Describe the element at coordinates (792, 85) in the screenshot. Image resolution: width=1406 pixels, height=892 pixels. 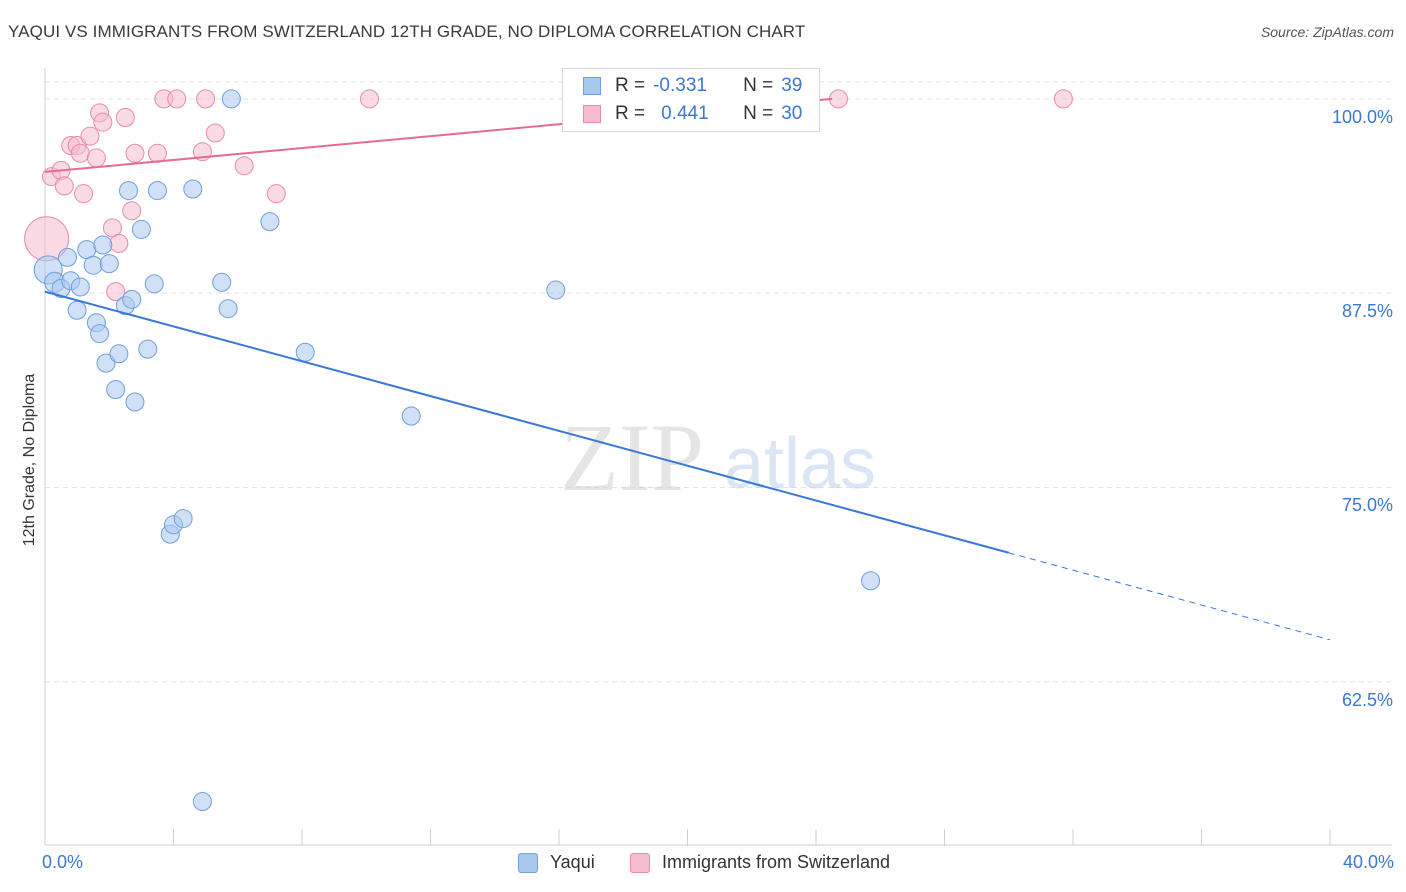
I see `legend-n-value: 39` at that location.